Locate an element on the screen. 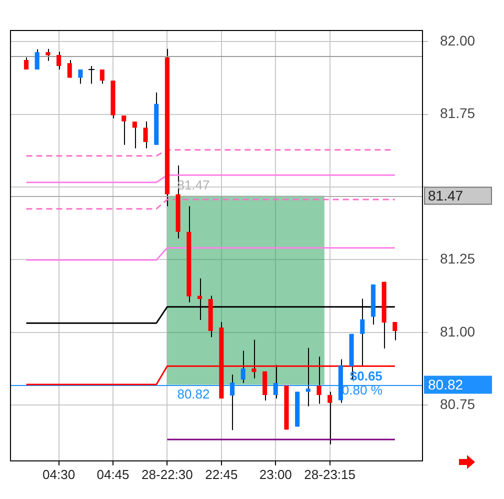 The image size is (504, 499). x-tick-label: 23:00 is located at coordinates (275, 474).